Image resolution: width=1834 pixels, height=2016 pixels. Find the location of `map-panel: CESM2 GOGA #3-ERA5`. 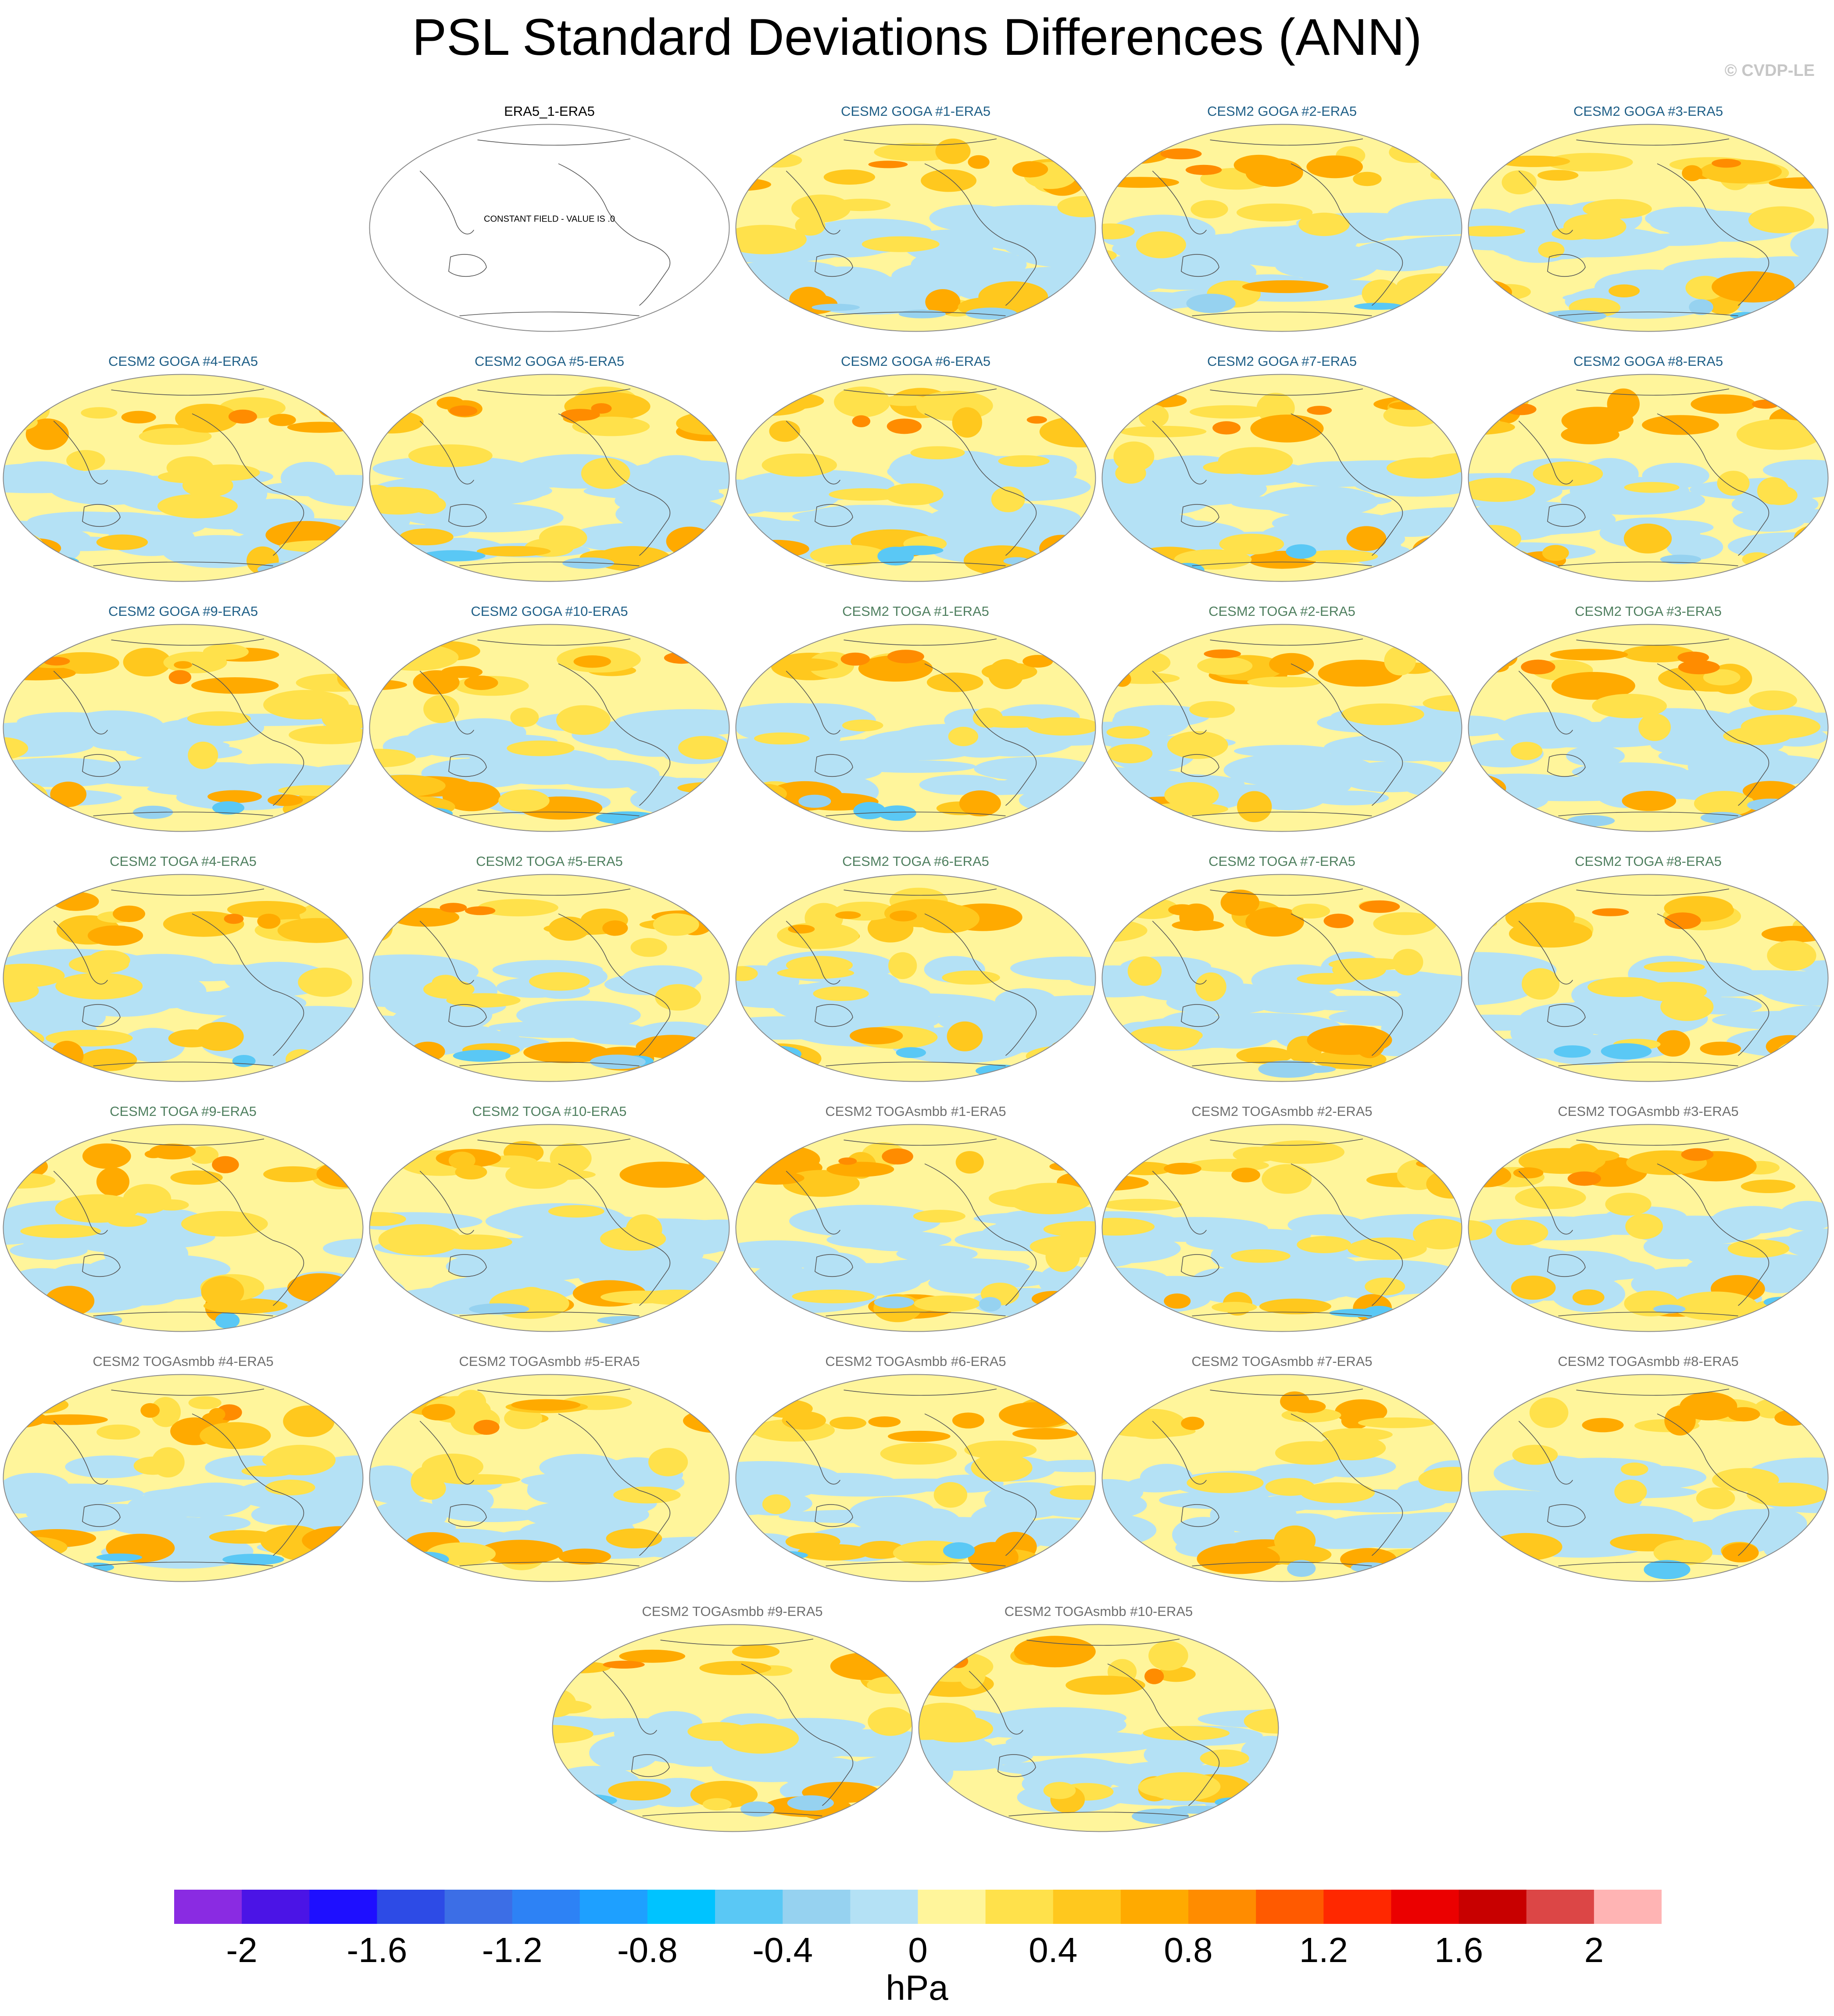

map-panel: CESM2 GOGA #3-ERA5 is located at coordinates (1648, 218).